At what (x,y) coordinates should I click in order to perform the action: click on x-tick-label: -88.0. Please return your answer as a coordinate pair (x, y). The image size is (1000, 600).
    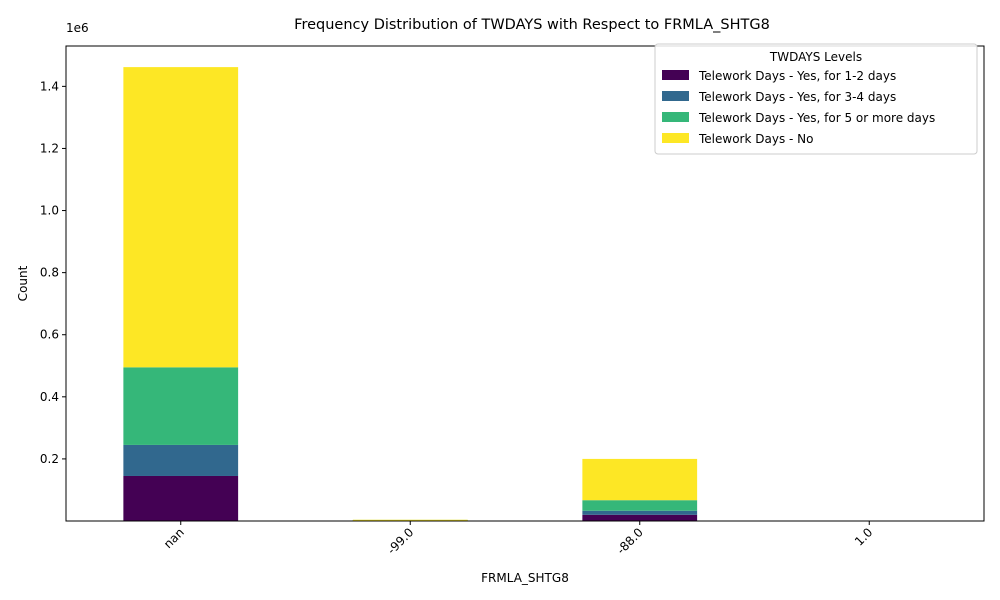
    Looking at the image, I should click on (630, 541).